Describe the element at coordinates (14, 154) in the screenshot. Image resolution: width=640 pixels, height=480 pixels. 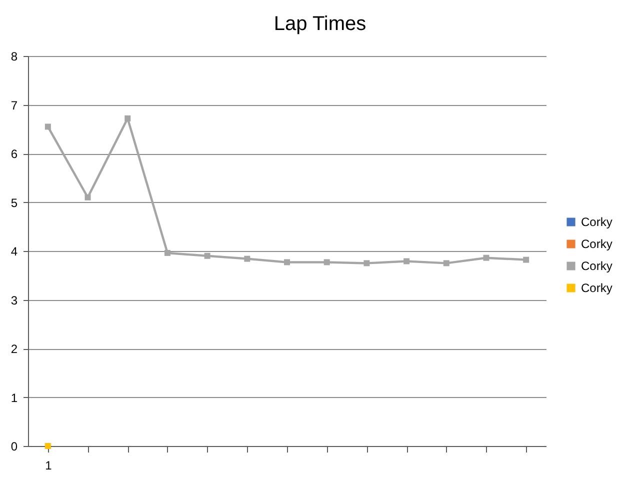
I see `y-tick-label: 6` at that location.